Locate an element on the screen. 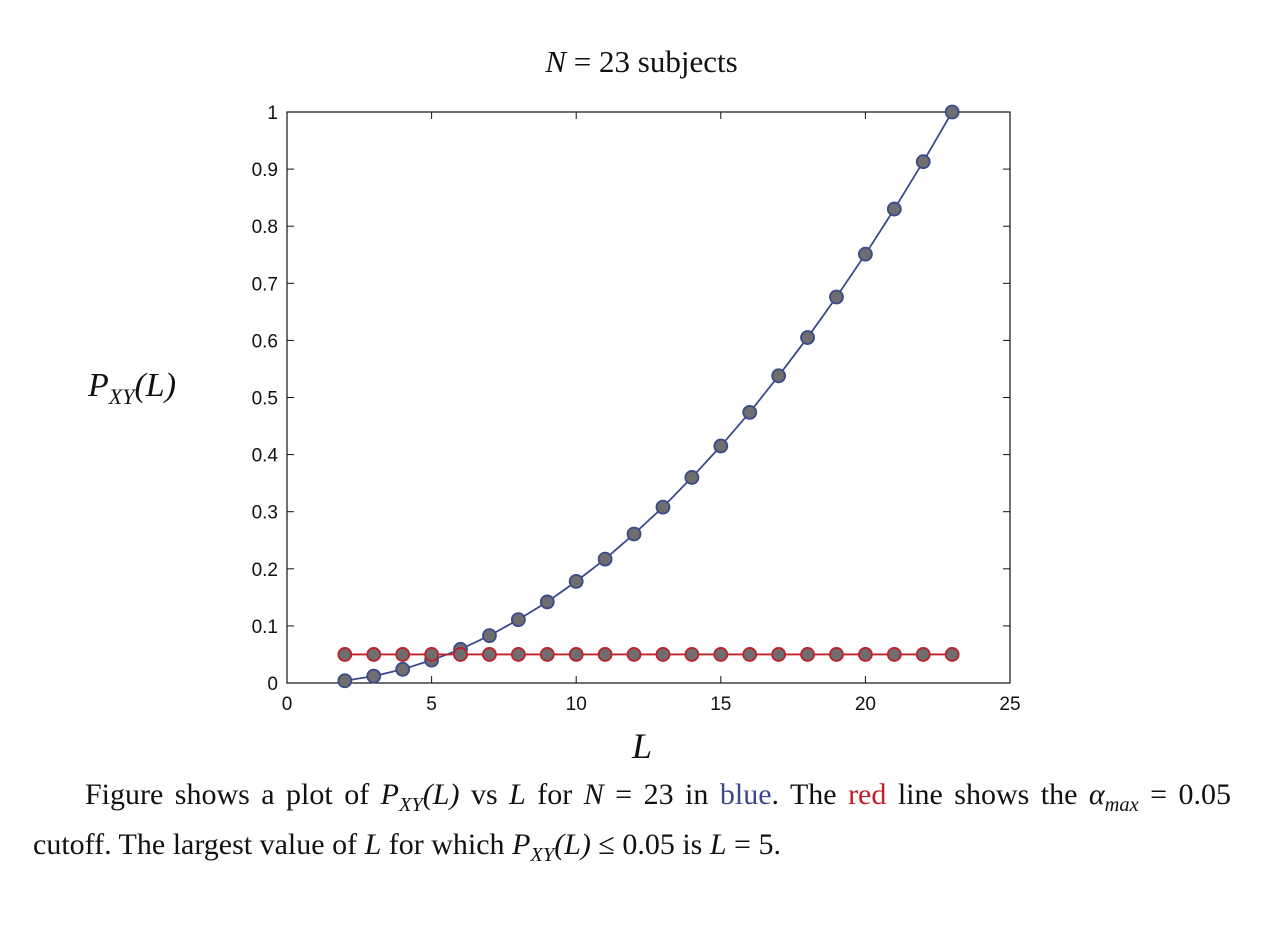  caption-text: Figure shows a plot of is located at coordinates (233, 794).